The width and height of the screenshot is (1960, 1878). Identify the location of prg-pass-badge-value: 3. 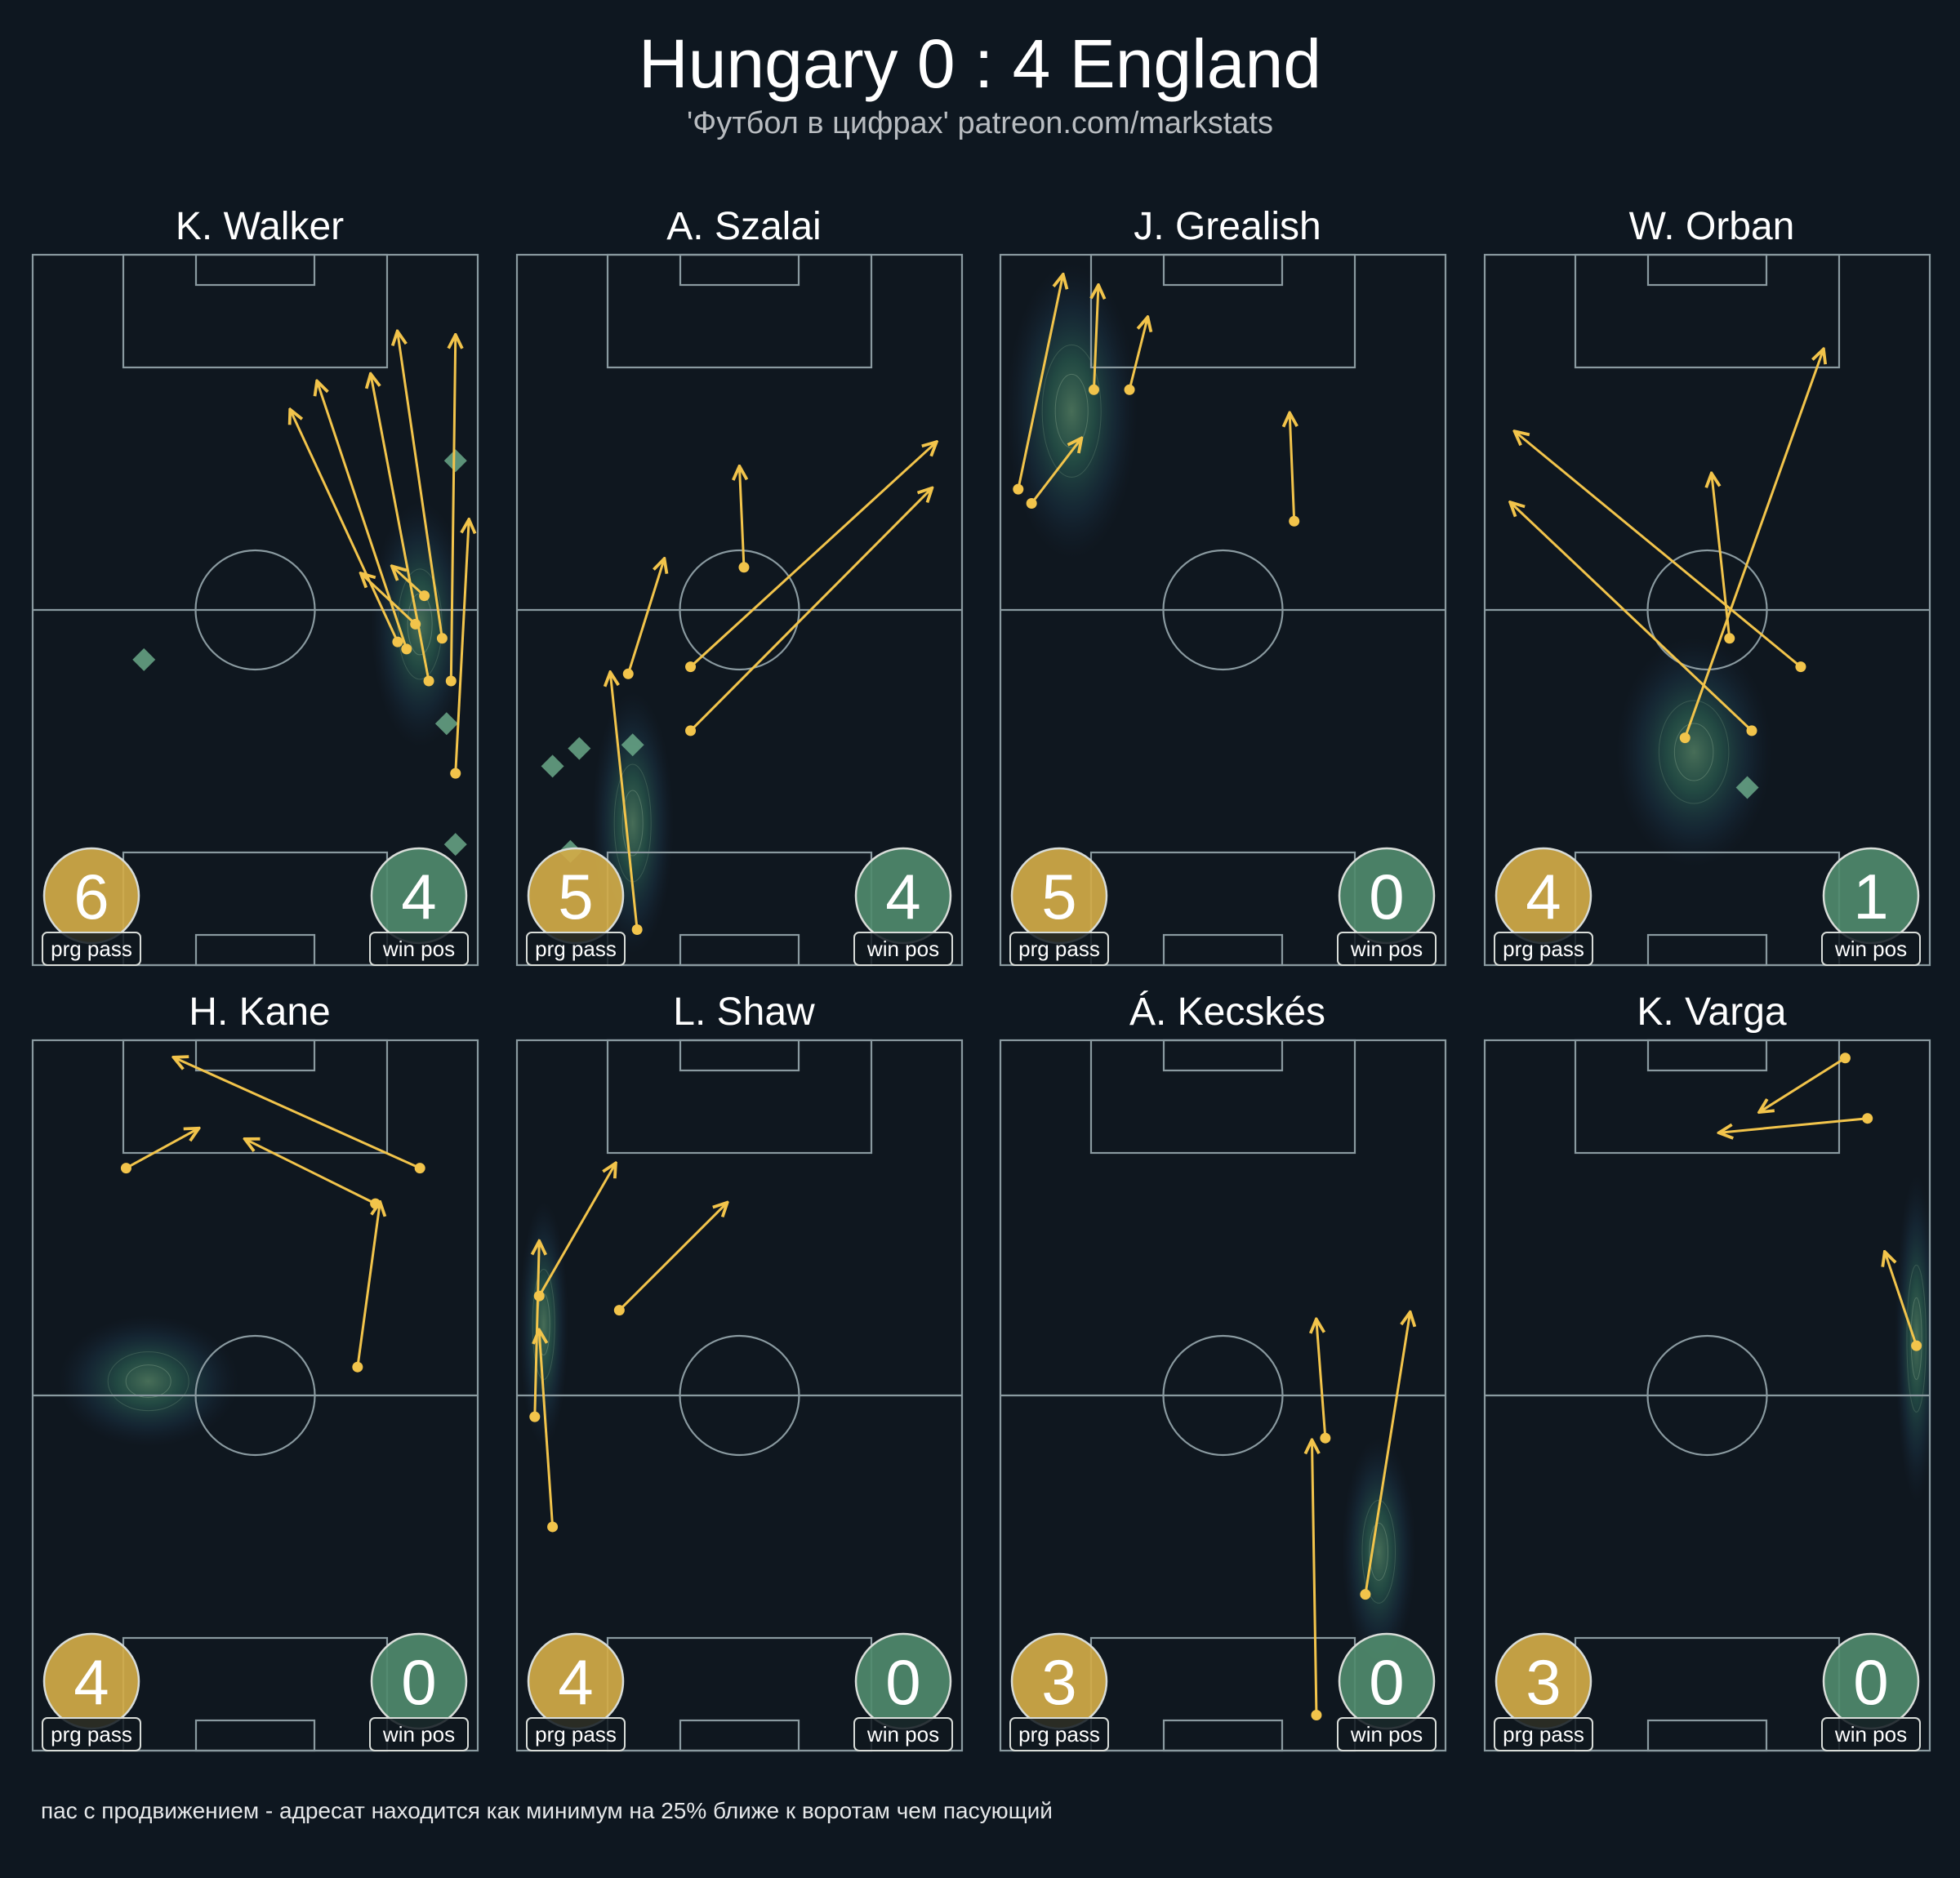
(1543, 1682).